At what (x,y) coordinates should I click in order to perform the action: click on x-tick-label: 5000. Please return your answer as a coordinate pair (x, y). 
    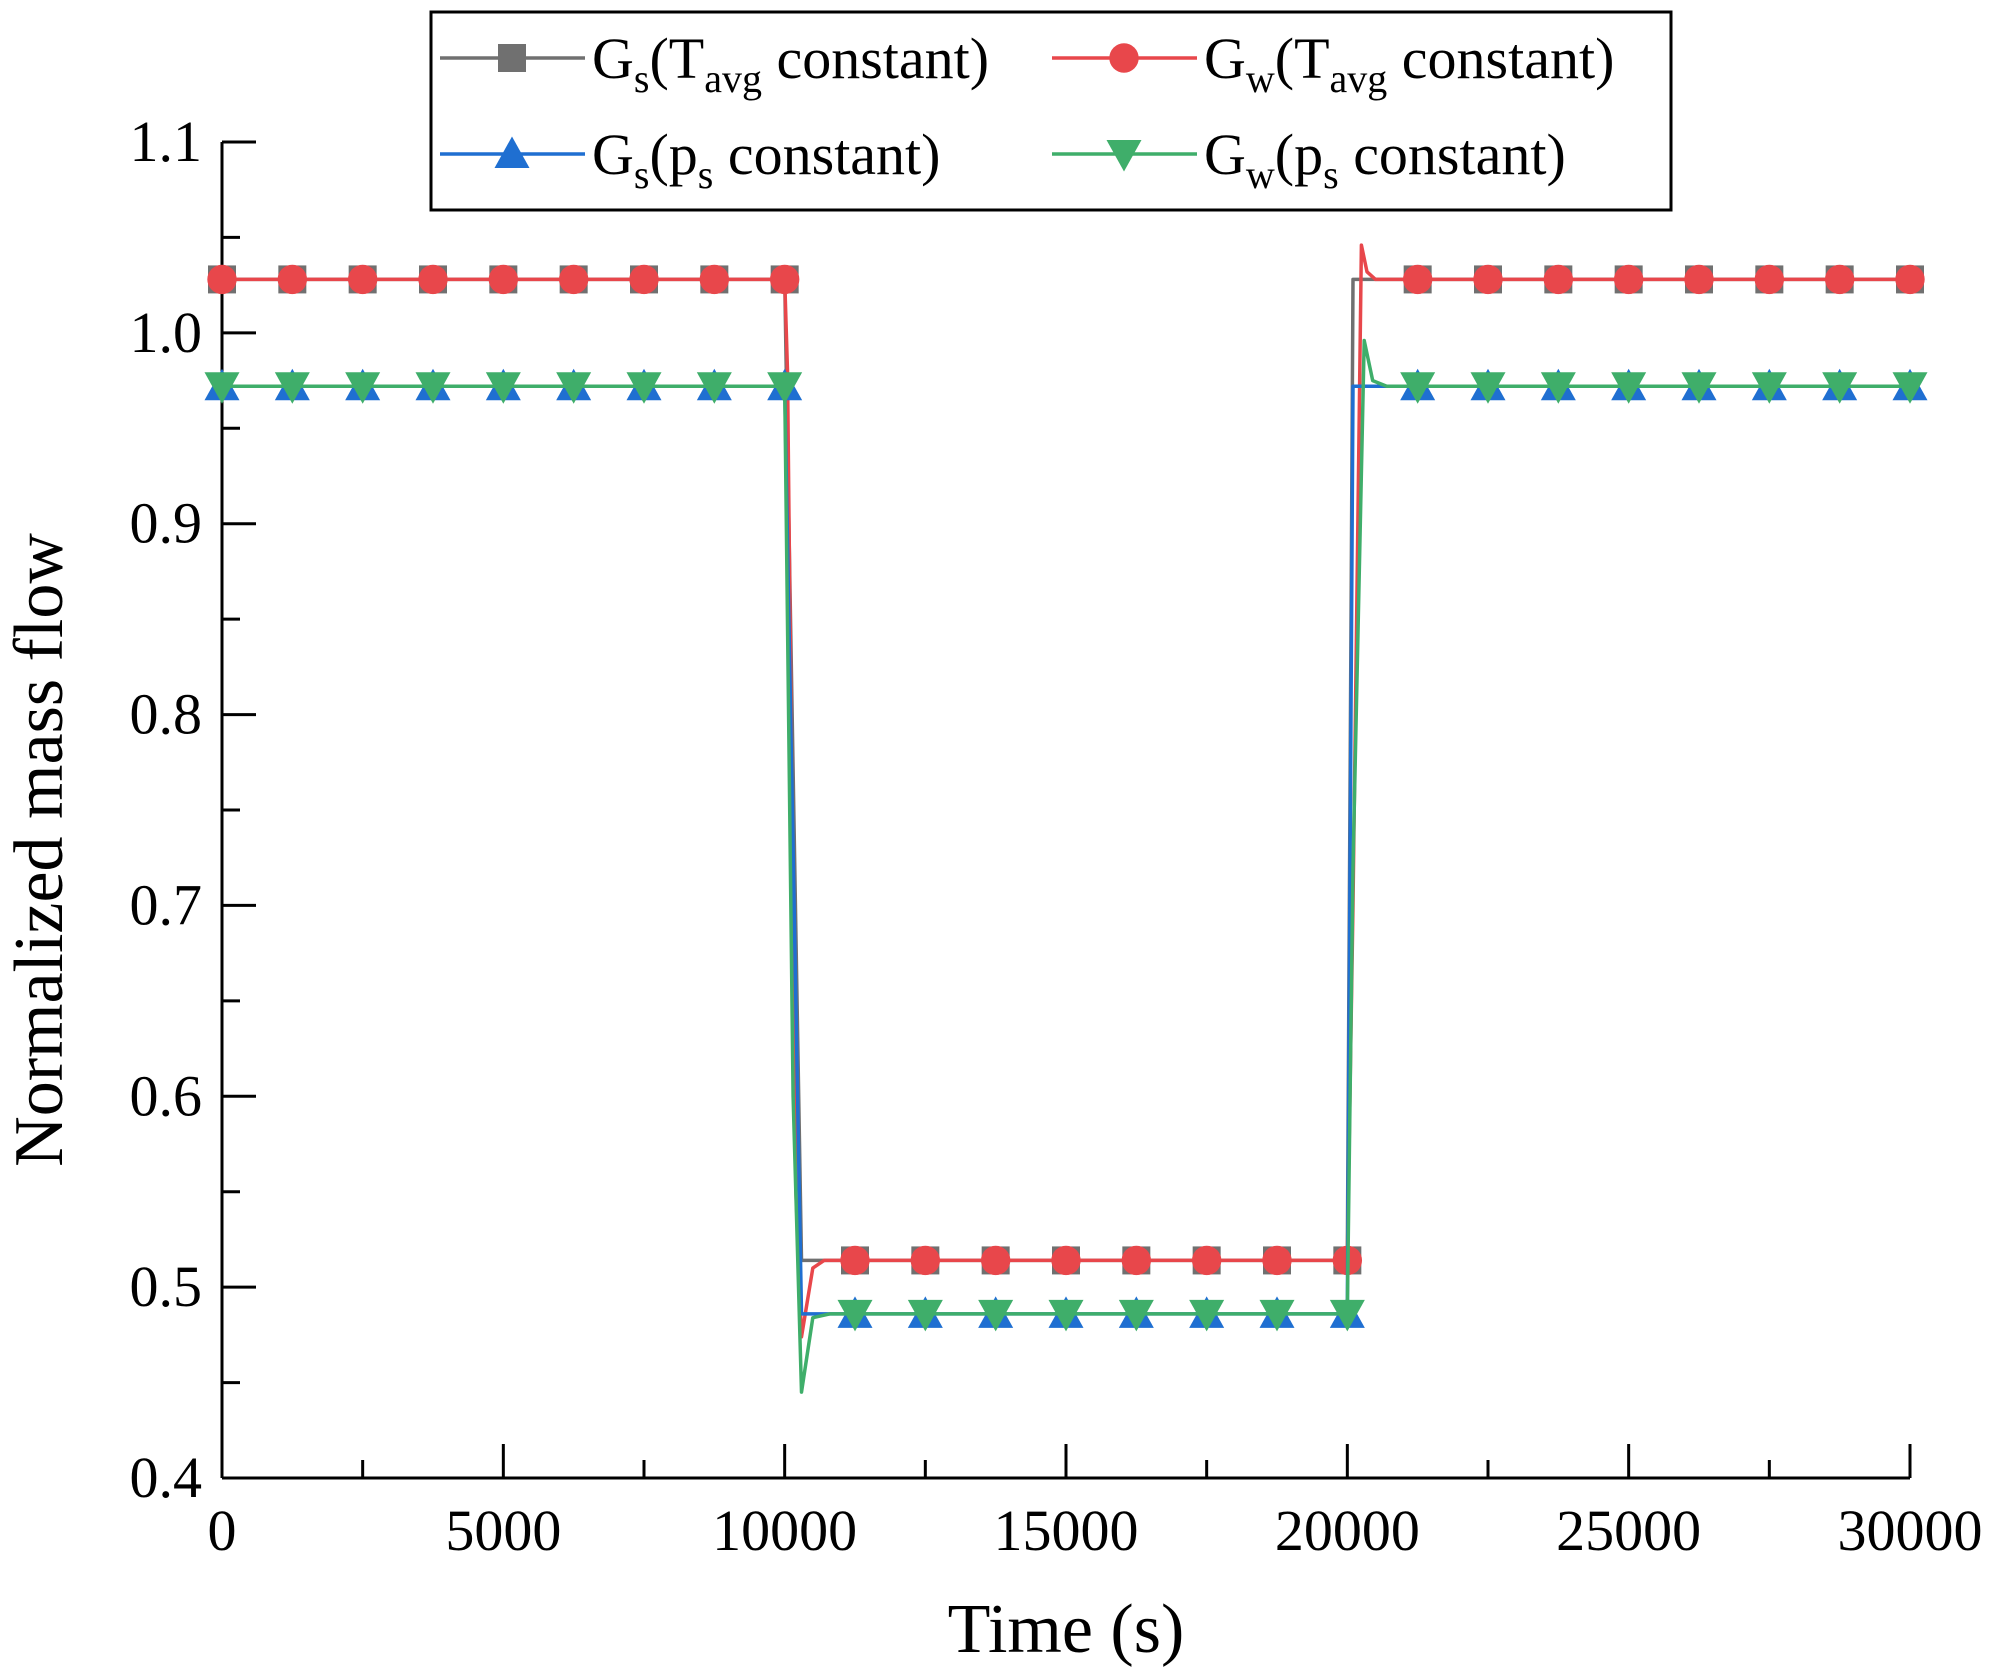
    Looking at the image, I should click on (503, 1530).